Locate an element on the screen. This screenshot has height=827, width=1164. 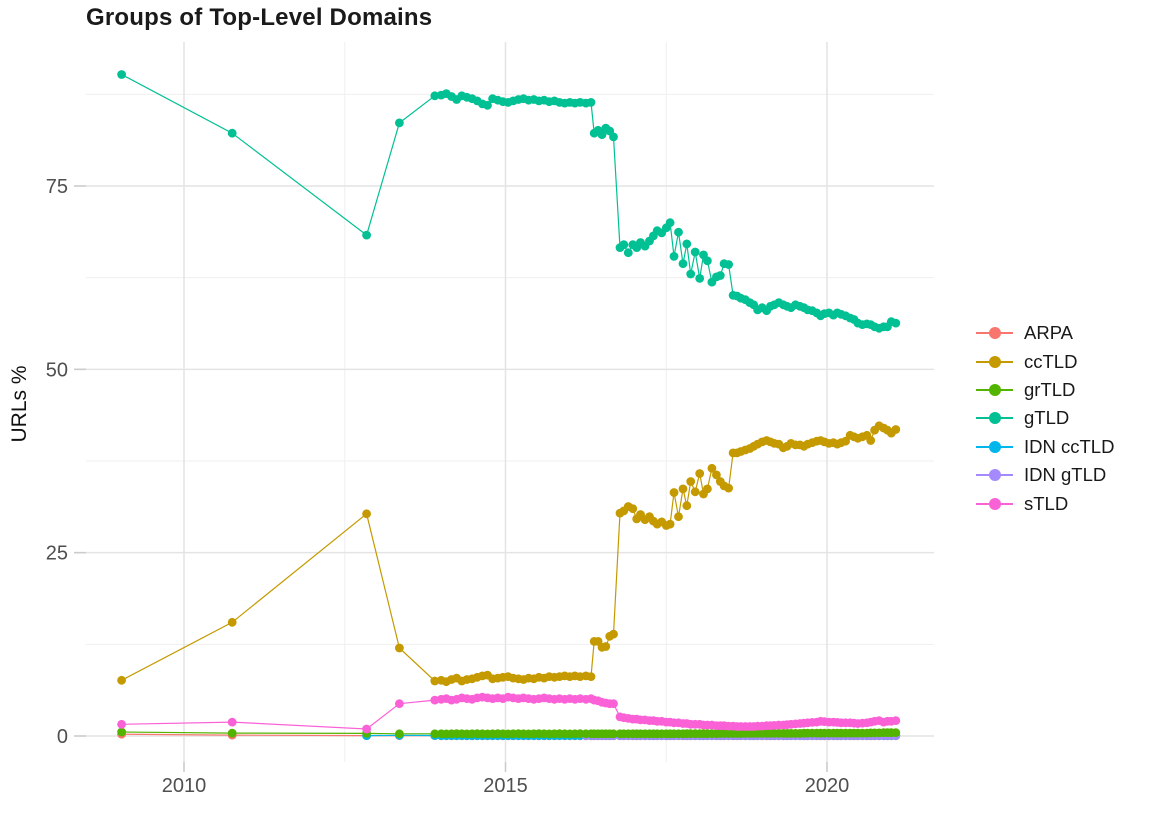
legend-label: gTLD is located at coordinates (1047, 418).